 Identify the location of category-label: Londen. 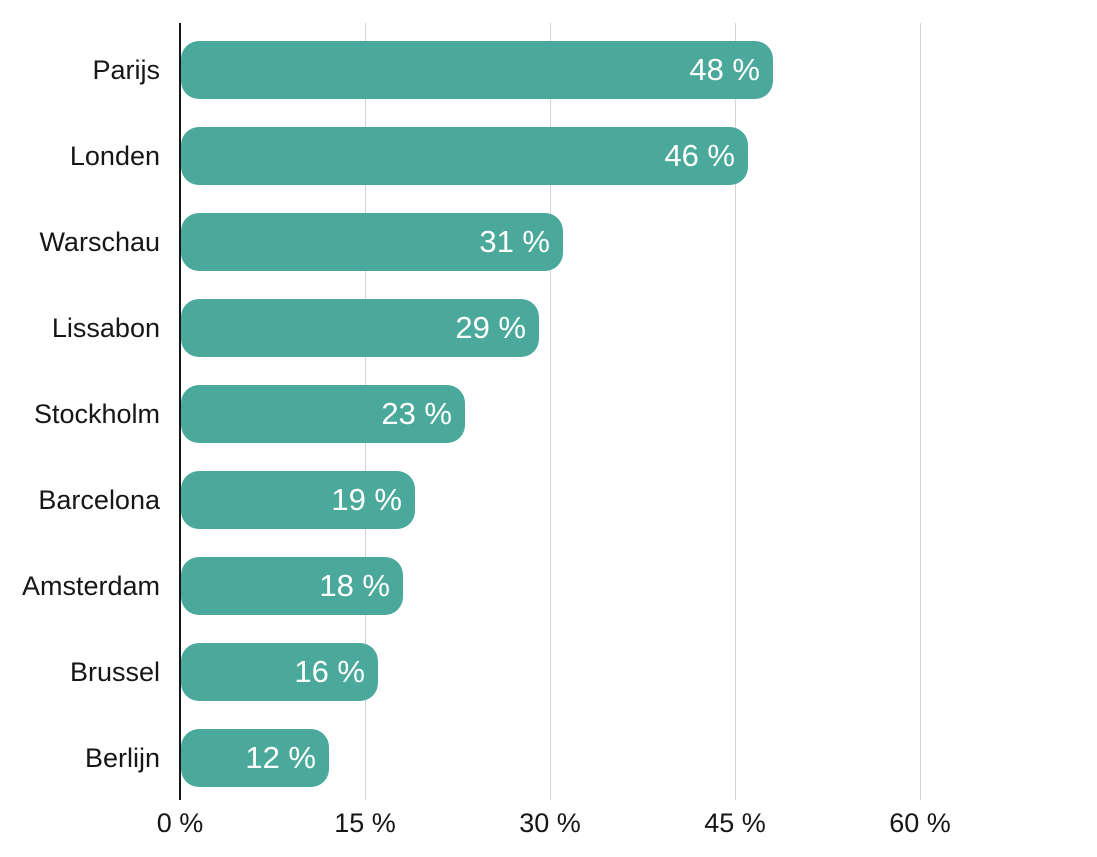
(114, 156).